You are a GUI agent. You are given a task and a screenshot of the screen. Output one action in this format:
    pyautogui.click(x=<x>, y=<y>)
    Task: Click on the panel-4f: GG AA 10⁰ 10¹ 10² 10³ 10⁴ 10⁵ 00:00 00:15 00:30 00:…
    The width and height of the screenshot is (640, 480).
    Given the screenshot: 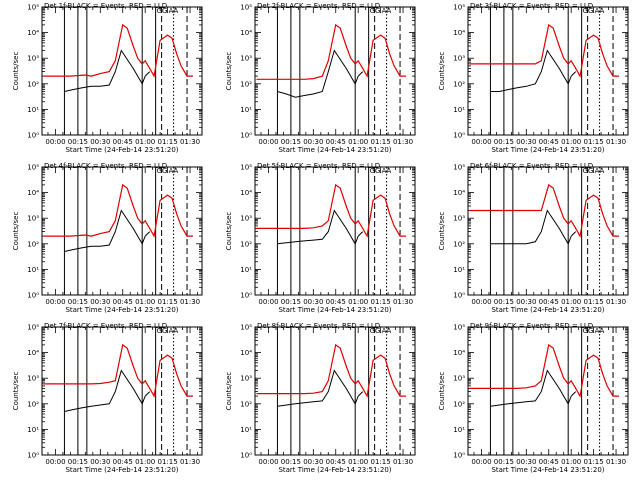 What is the action you would take?
    pyautogui.click(x=107, y=238)
    